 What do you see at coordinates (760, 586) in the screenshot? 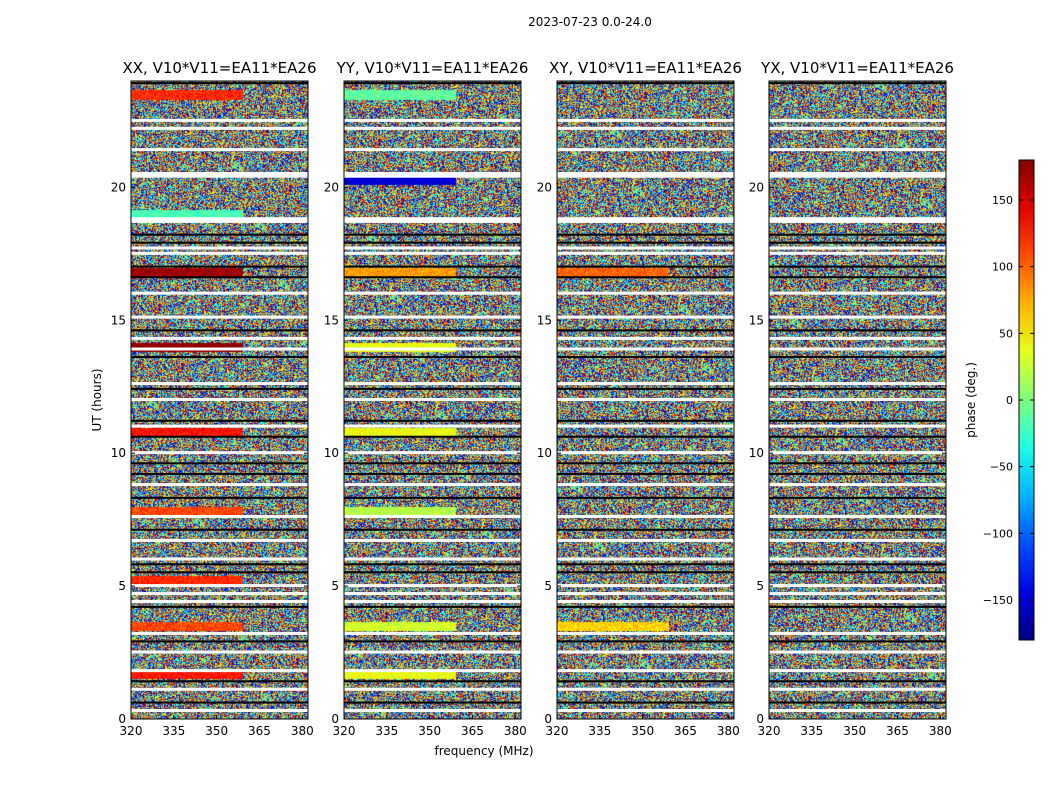
I see `y-tick-label: 5` at bounding box center [760, 586].